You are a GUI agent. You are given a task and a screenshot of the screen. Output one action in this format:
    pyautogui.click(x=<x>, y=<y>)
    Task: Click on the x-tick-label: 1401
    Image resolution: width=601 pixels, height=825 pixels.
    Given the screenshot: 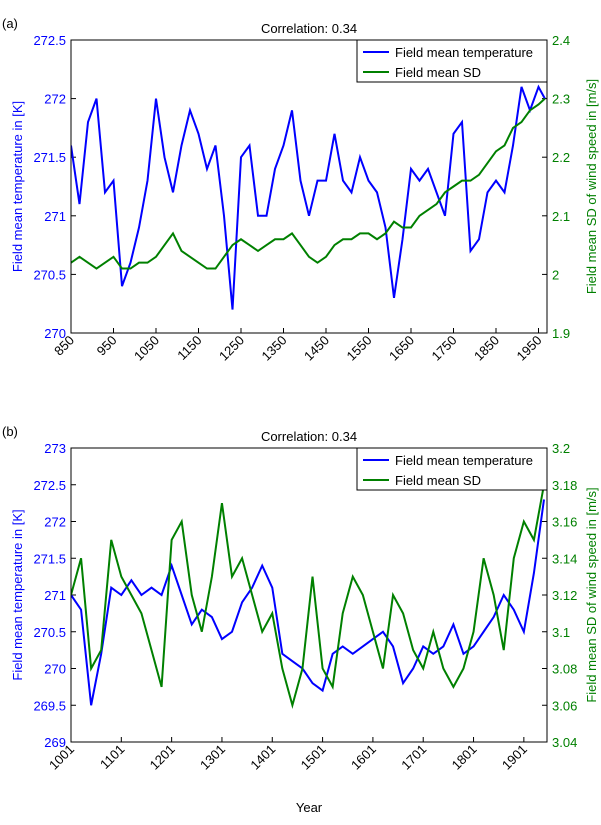 What is the action you would take?
    pyautogui.click(x=262, y=757)
    